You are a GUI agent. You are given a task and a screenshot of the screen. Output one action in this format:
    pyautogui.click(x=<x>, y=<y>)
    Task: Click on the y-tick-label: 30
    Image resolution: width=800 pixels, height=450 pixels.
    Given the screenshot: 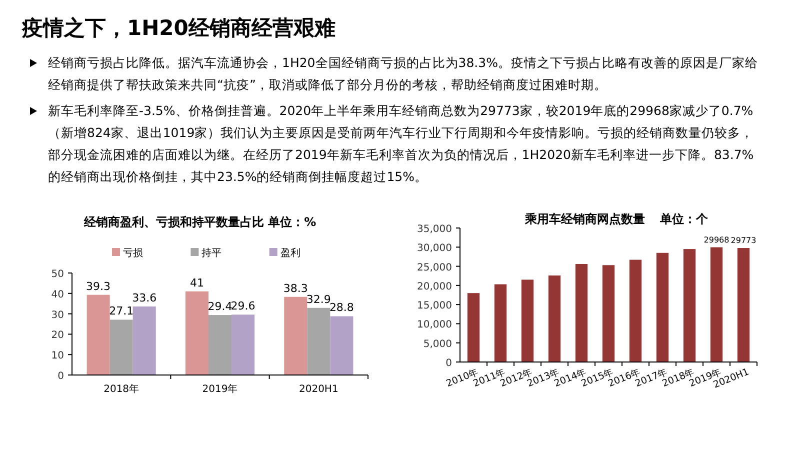 What is the action you would take?
    pyautogui.click(x=57, y=315)
    